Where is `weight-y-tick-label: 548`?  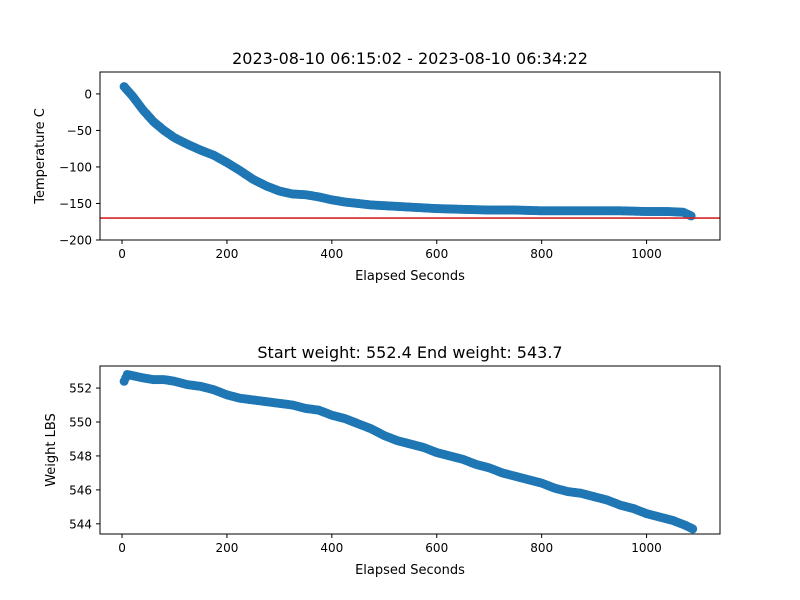
weight-y-tick-label: 548 is located at coordinates (80, 456).